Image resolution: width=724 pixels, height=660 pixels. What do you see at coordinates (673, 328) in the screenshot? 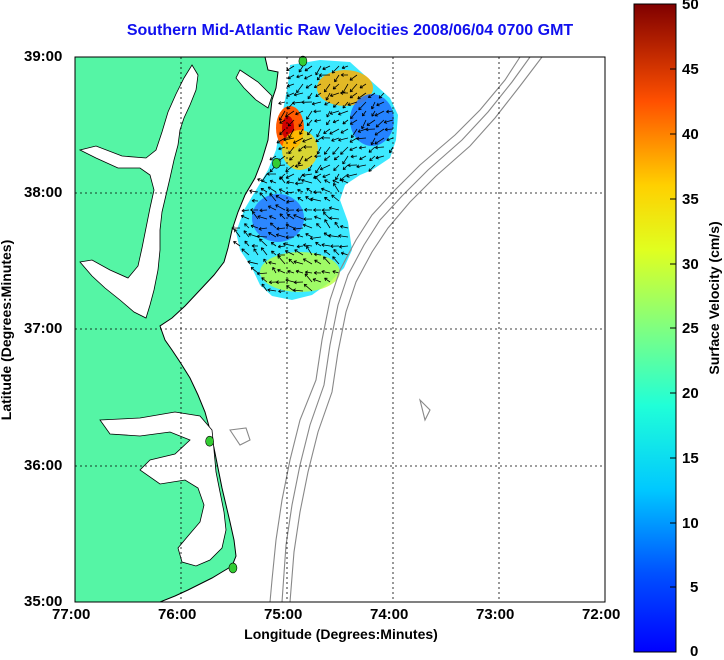
I see `colorbar-ticks` at bounding box center [673, 328].